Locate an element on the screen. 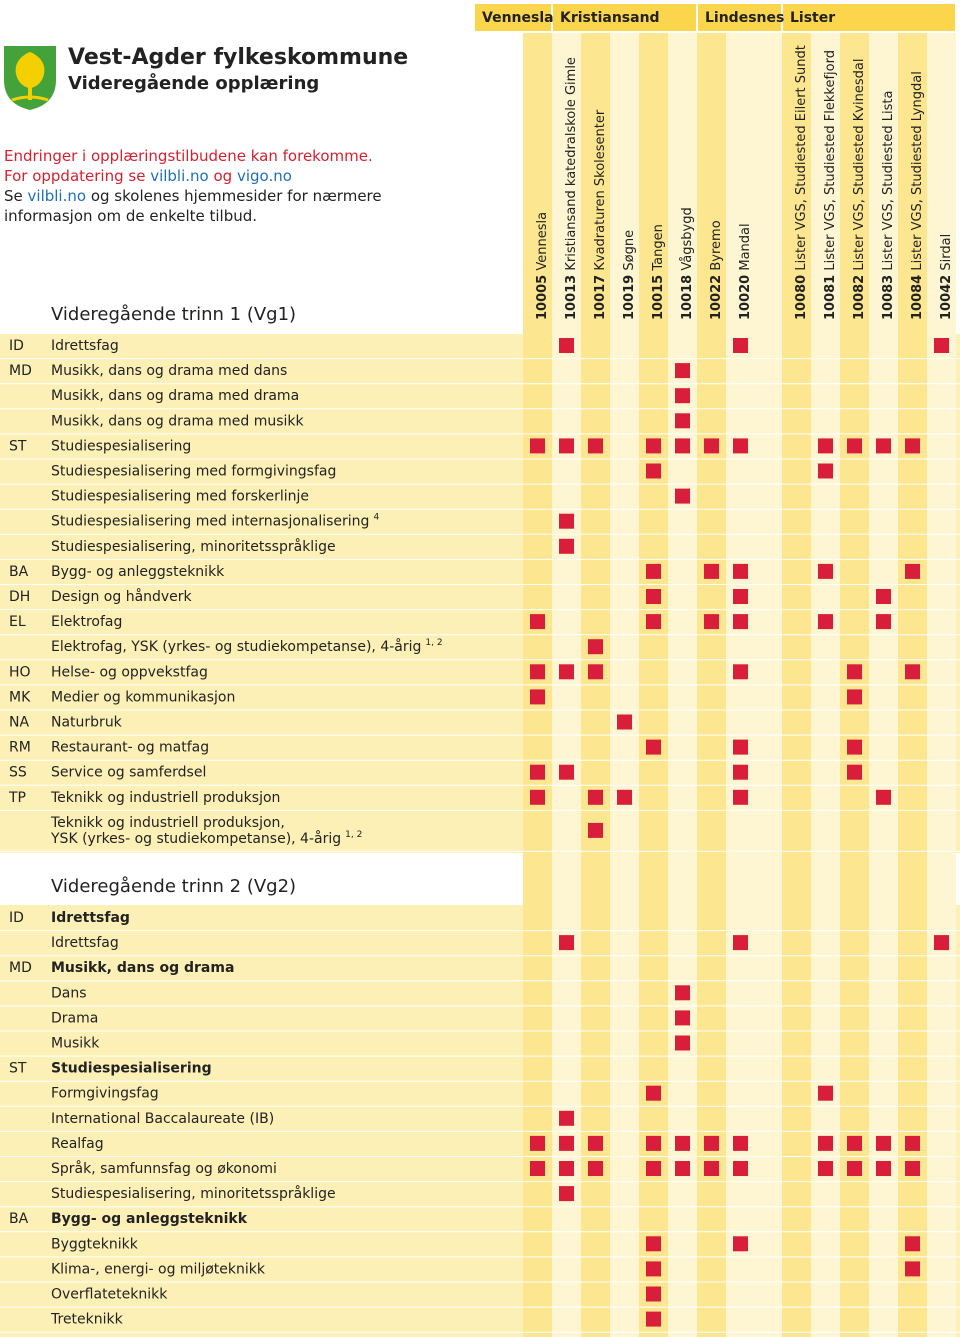 This screenshot has height=1337, width=960. row-code: ID is located at coordinates (16, 918).